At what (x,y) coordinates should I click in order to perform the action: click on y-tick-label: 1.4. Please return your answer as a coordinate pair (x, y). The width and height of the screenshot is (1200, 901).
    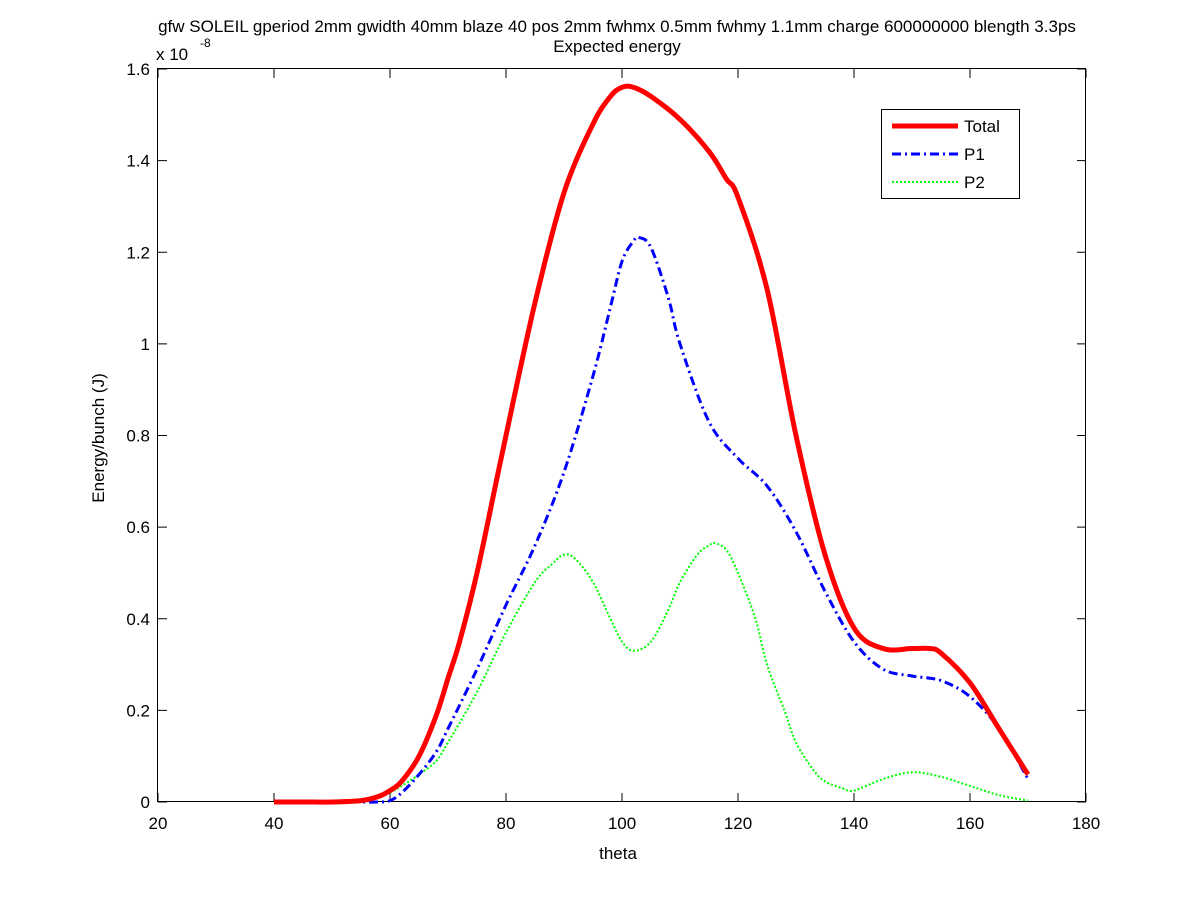
    Looking at the image, I should click on (138, 161).